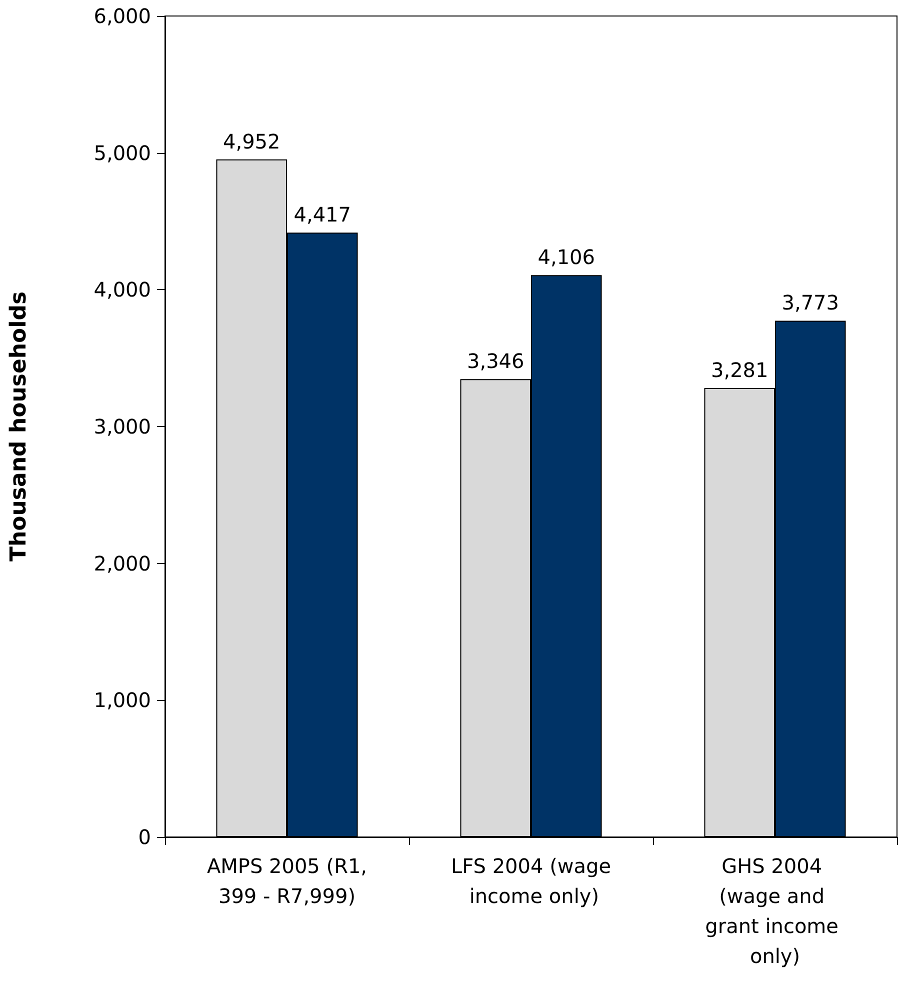  I want to click on y-tick-label: 2,000, so click(122, 563).